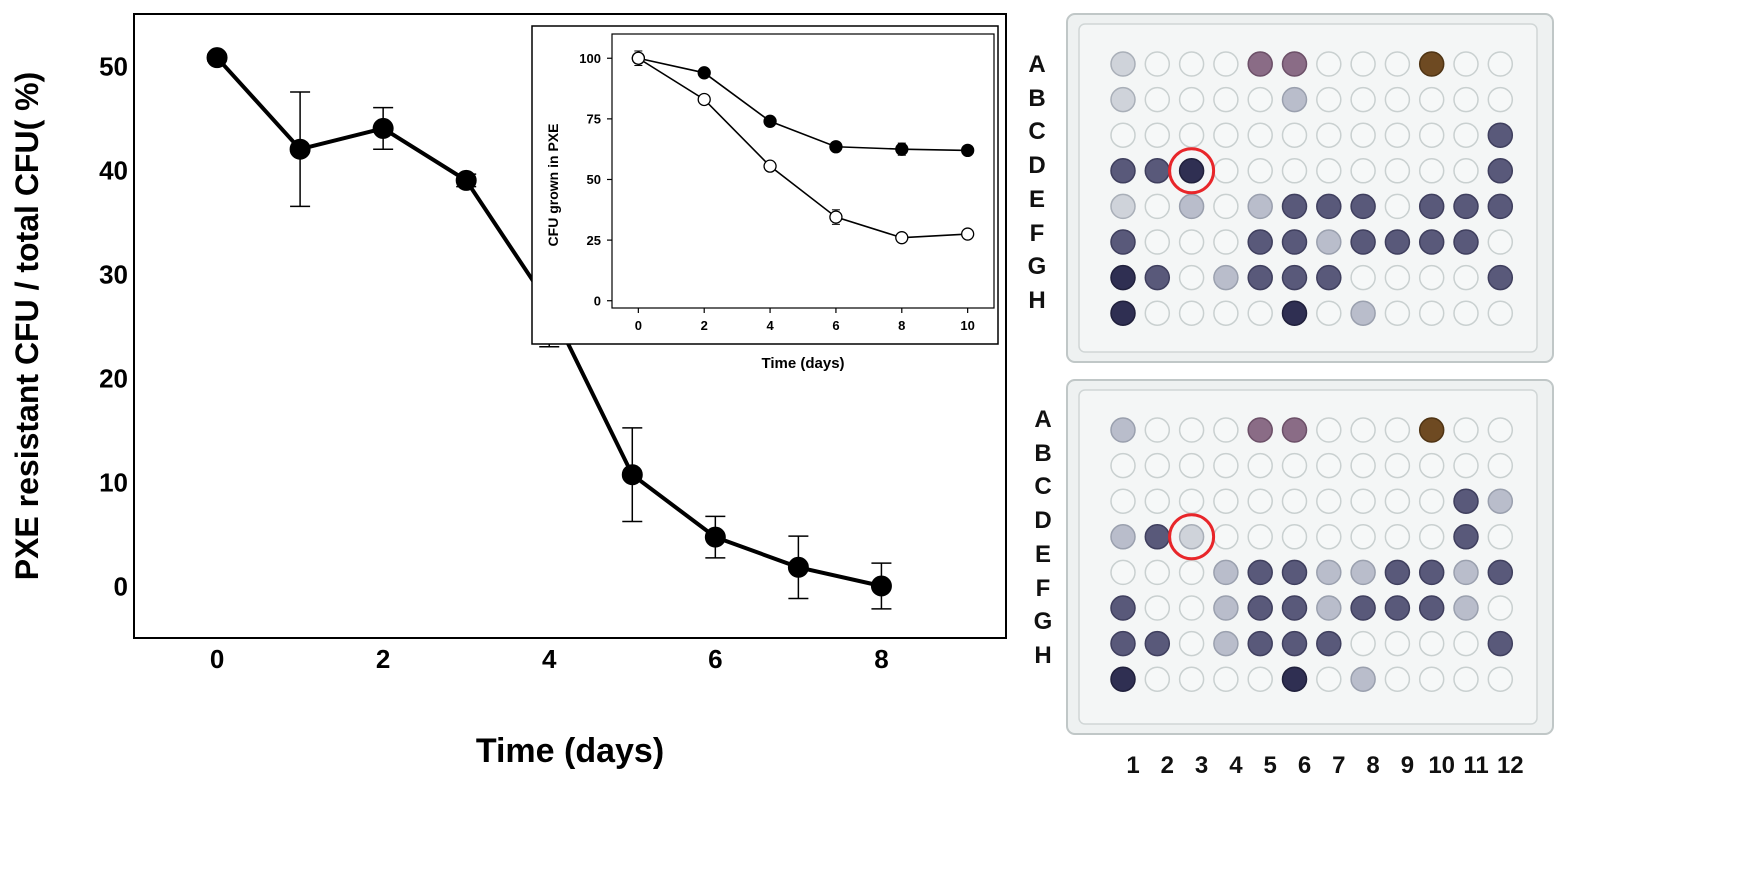 The height and width of the screenshot is (870, 1748). What do you see at coordinates (113, 378) in the screenshot?
I see `main-y-tick-label: 20` at bounding box center [113, 378].